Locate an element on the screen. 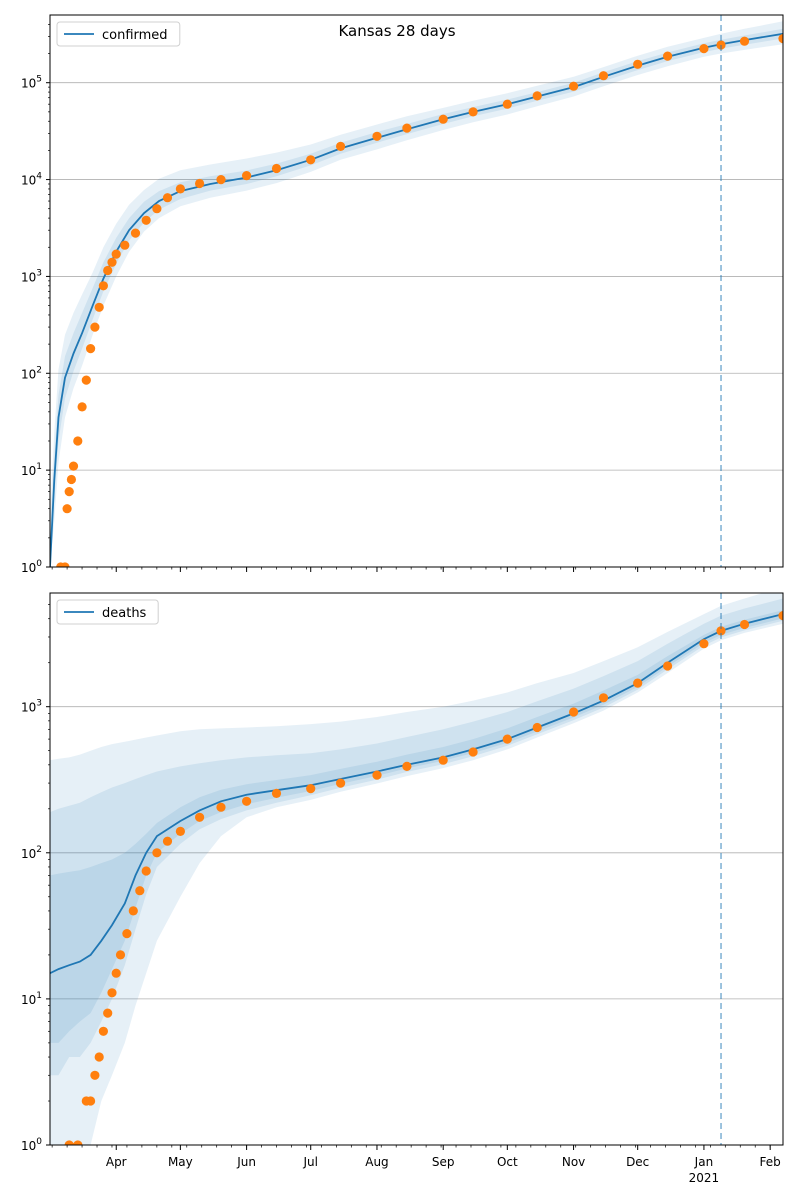 Image resolution: width=800 pixels, height=1200 pixels. x-tick-label: Jan is located at coordinates (704, 1162).